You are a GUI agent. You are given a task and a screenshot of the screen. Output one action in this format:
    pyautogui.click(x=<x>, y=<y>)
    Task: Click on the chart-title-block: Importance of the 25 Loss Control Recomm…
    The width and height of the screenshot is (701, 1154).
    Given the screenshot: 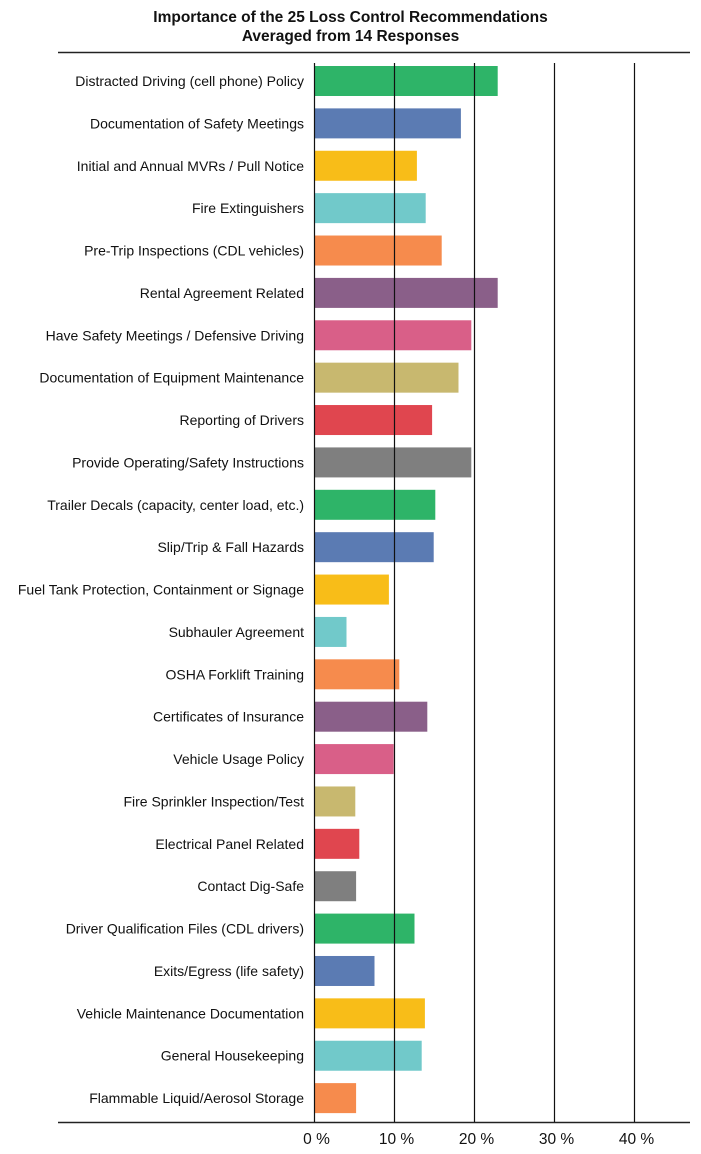 What is the action you would take?
    pyautogui.click(x=350, y=27)
    